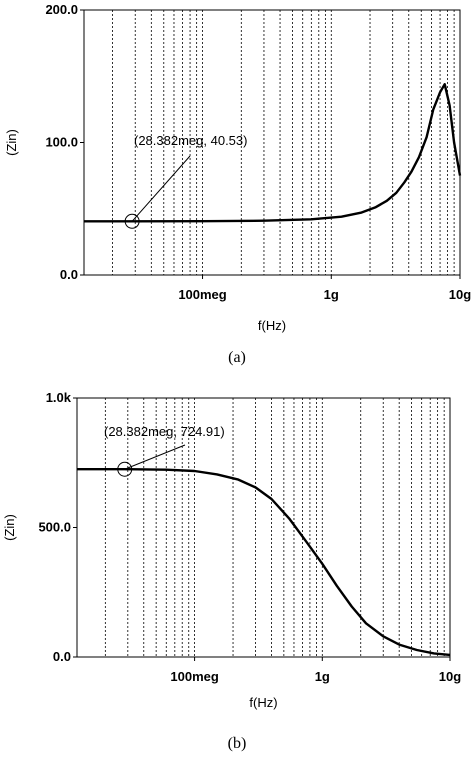 Image resolution: width=474 pixels, height=757 pixels. What do you see at coordinates (190, 140) in the screenshot?
I see `annotation-label: (28.382meg, 40.53)` at bounding box center [190, 140].